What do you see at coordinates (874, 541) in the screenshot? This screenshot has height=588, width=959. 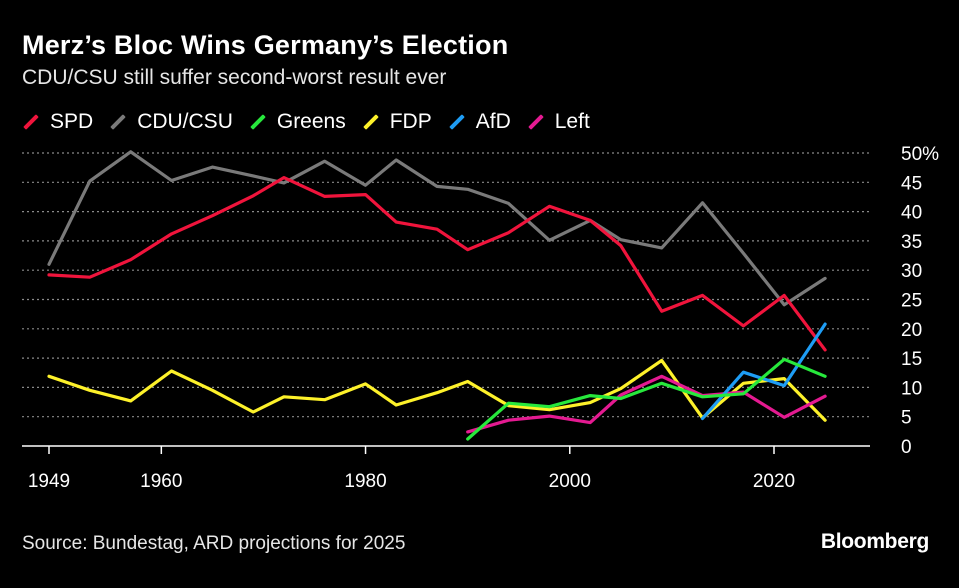 I see `brand-logo: Bloomberg` at bounding box center [874, 541].